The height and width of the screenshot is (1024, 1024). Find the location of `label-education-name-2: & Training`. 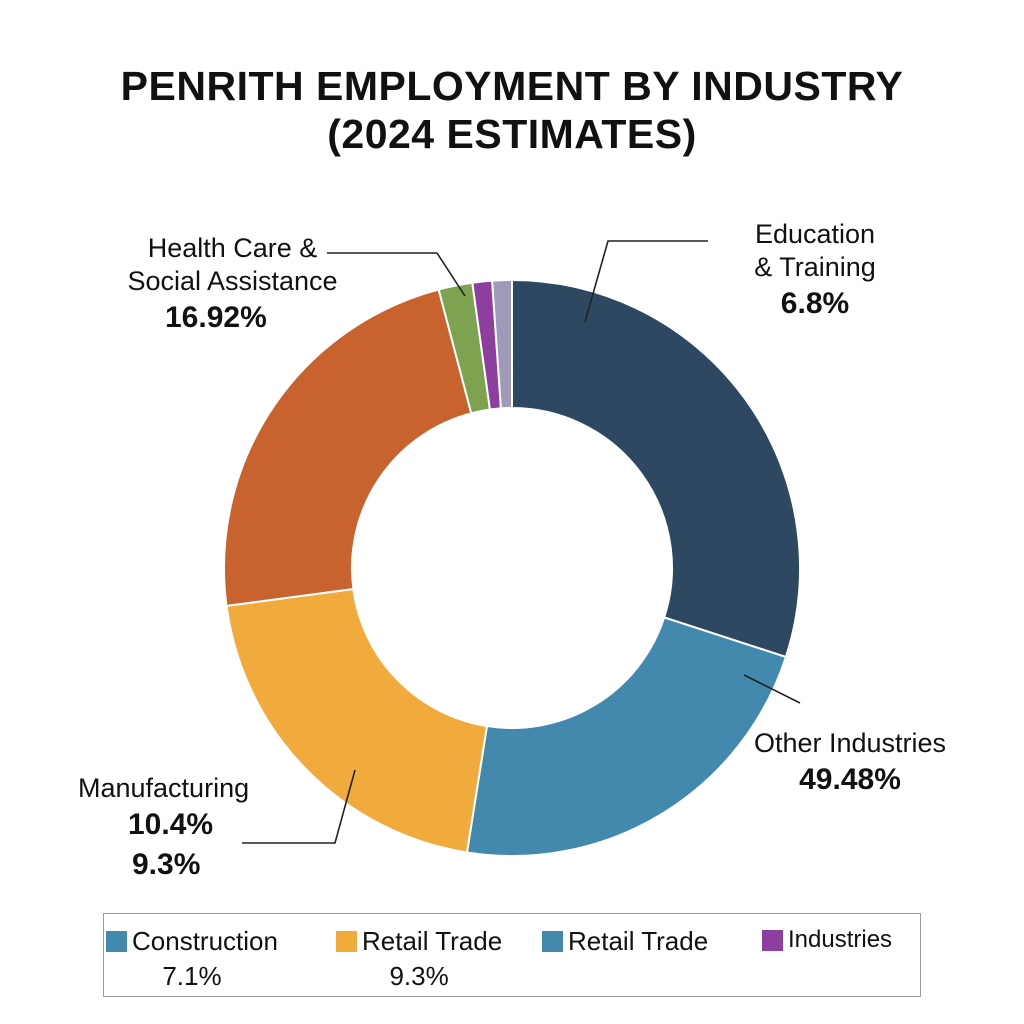

label-education-name-2: & Training is located at coordinates (815, 267).